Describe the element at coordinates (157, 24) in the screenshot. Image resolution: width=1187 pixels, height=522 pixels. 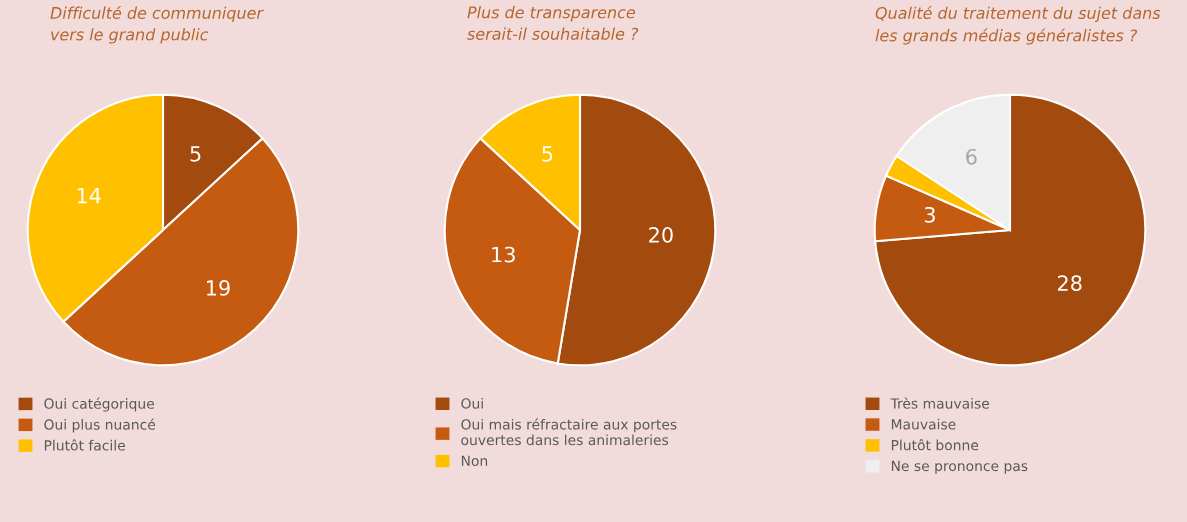
I see `chart-title: Difficulté de communiquer vers le grand public` at that location.